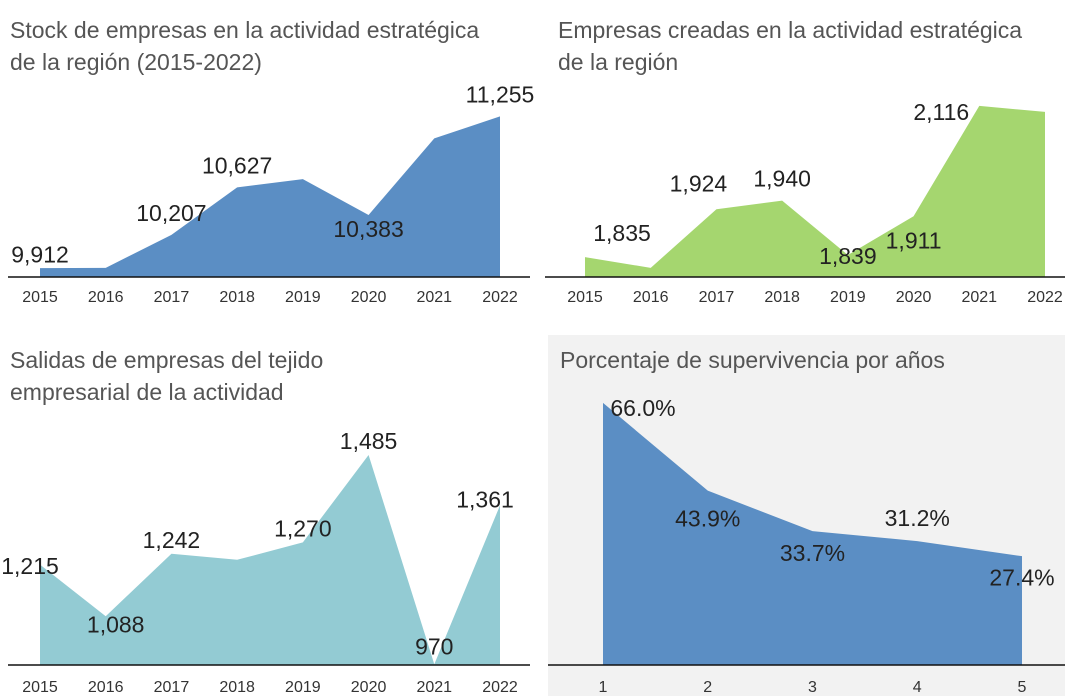  Describe the element at coordinates (172, 540) in the screenshot. I see `data-label: 1,242` at that location.